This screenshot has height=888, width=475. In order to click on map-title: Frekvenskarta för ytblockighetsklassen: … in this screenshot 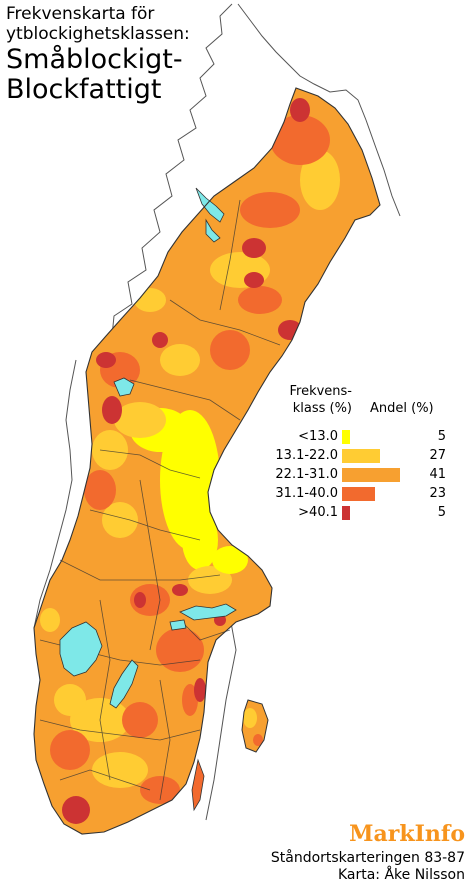, I will do `click(98, 54)`.